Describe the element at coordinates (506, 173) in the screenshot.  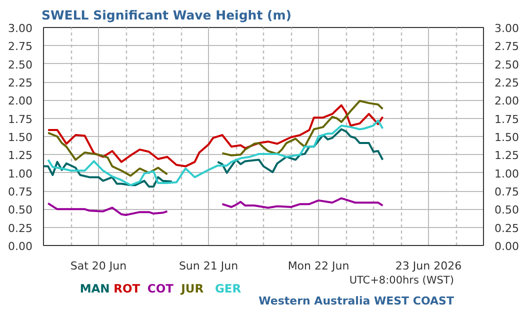
I see `y2-tick-label: 1.00` at that location.